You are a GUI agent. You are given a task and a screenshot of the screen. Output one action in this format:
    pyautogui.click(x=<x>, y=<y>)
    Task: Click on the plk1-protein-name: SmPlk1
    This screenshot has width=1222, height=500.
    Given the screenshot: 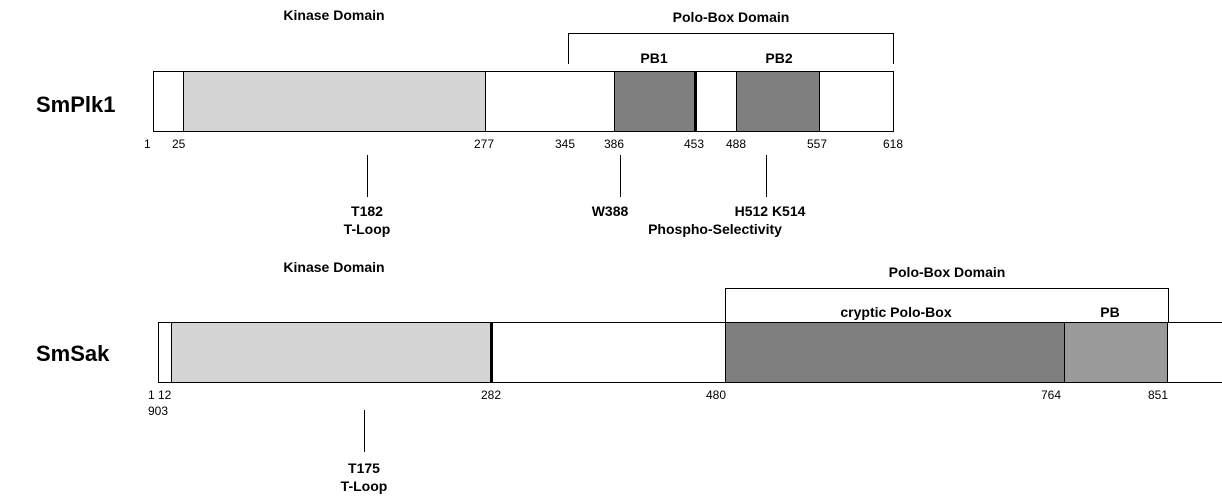 What is the action you would take?
    pyautogui.click(x=76, y=104)
    